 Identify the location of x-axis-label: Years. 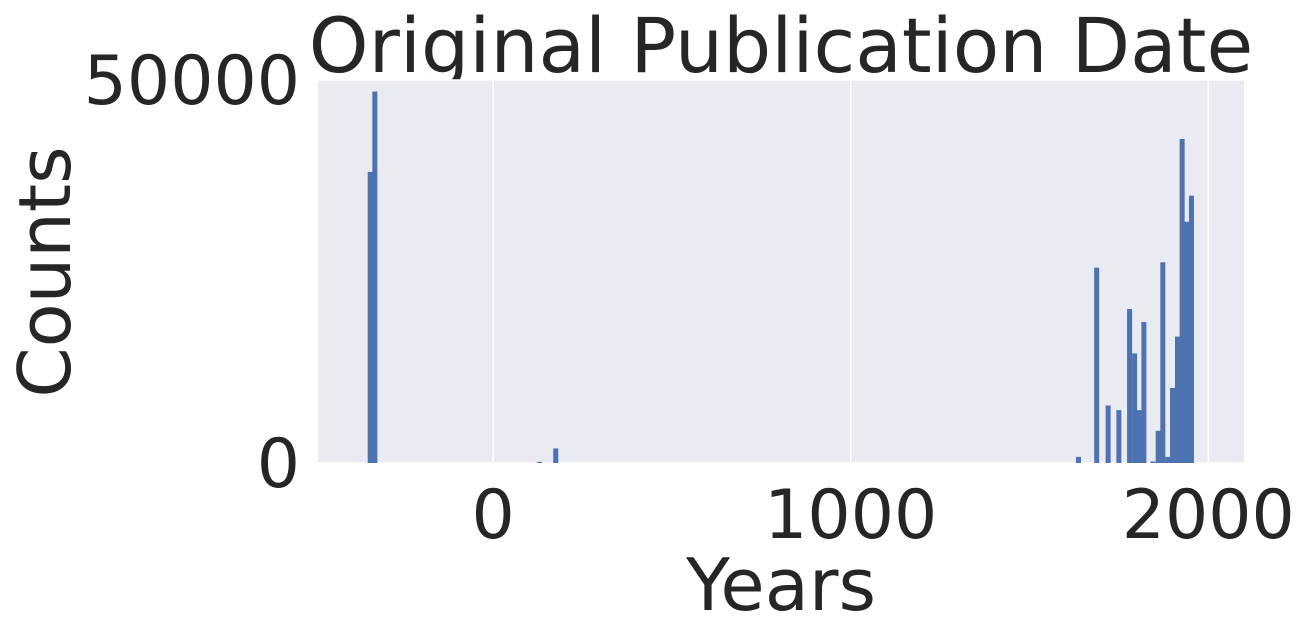
(780, 585).